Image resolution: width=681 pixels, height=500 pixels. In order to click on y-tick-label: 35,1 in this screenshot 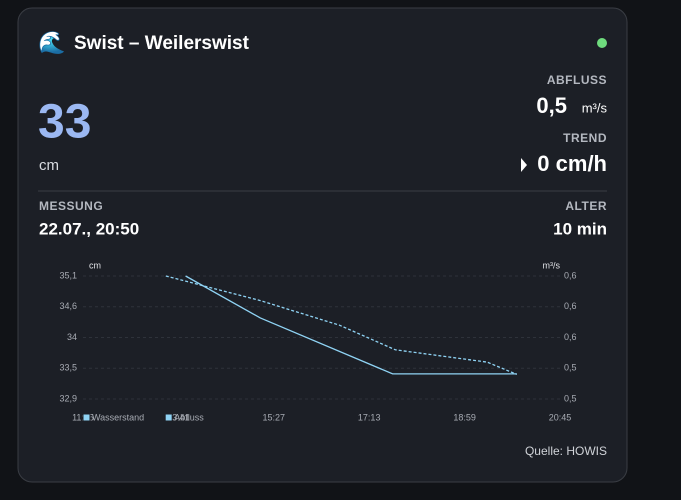, I will do `click(68, 275)`.